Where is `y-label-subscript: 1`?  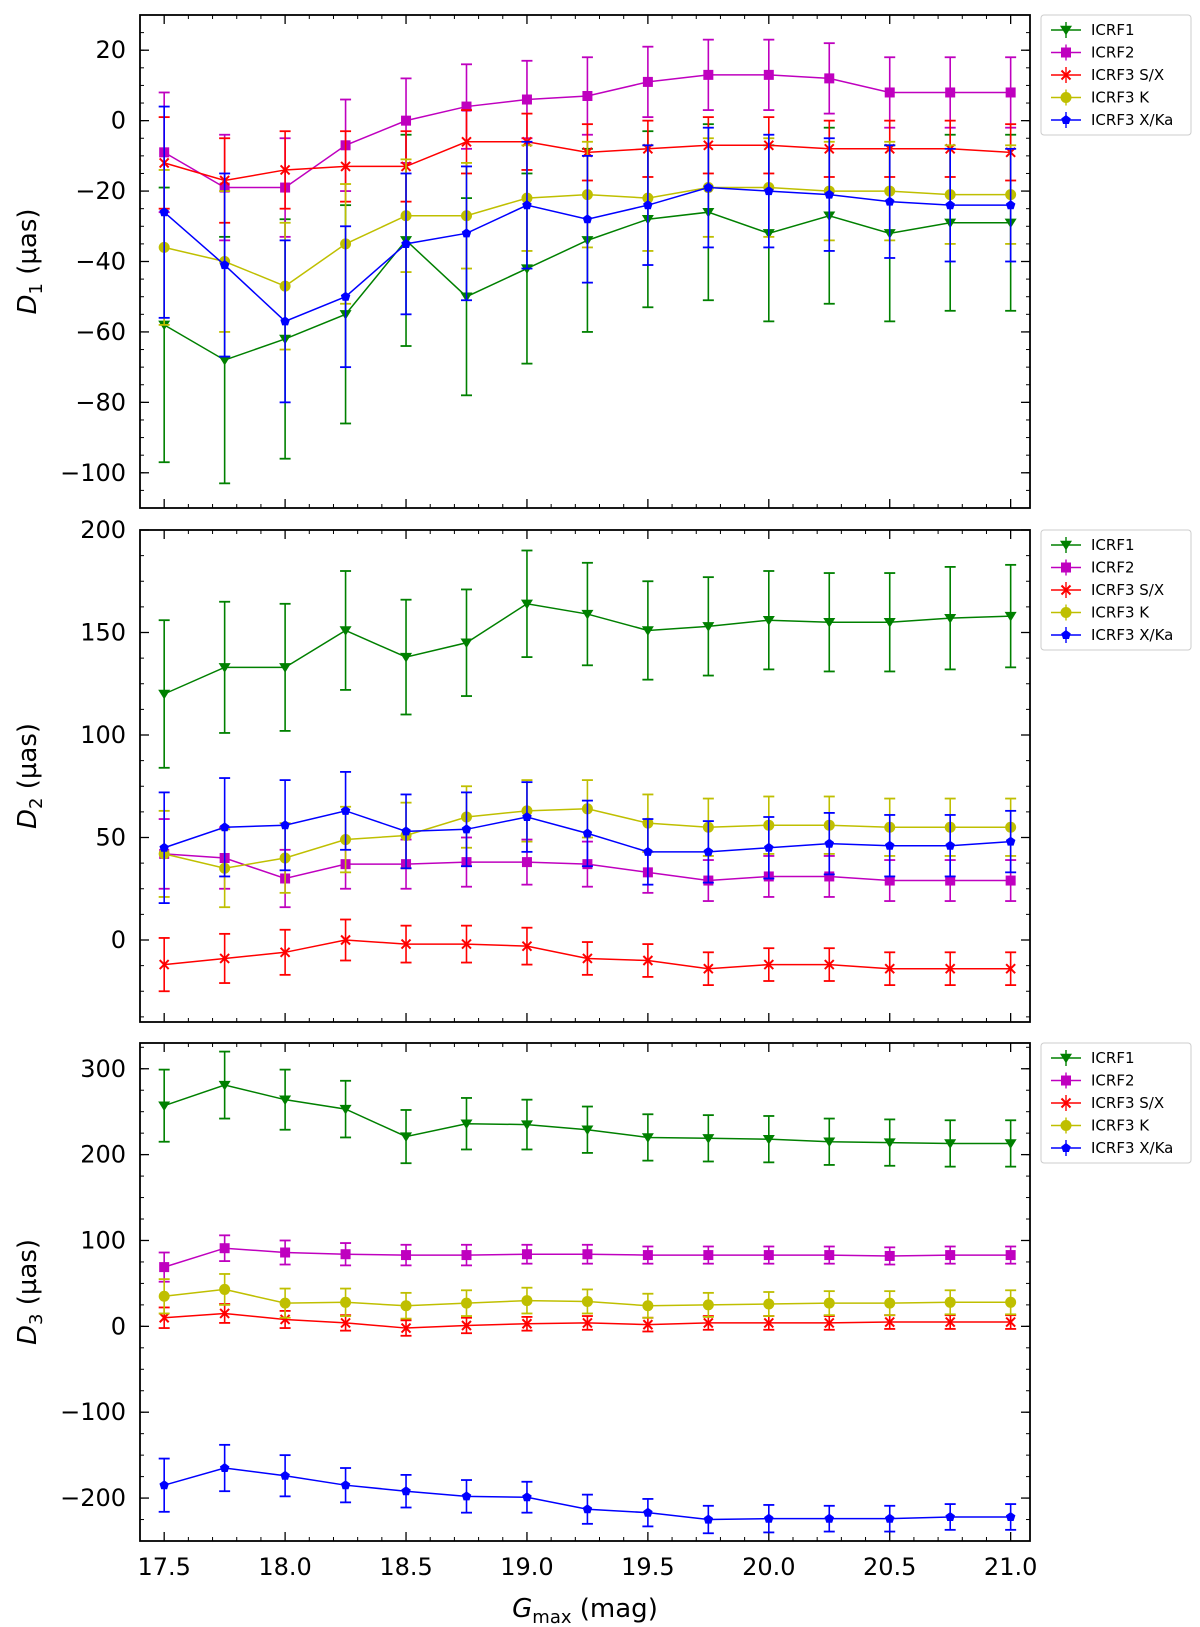
y-label-subscript: 1 is located at coordinates (36, 288).